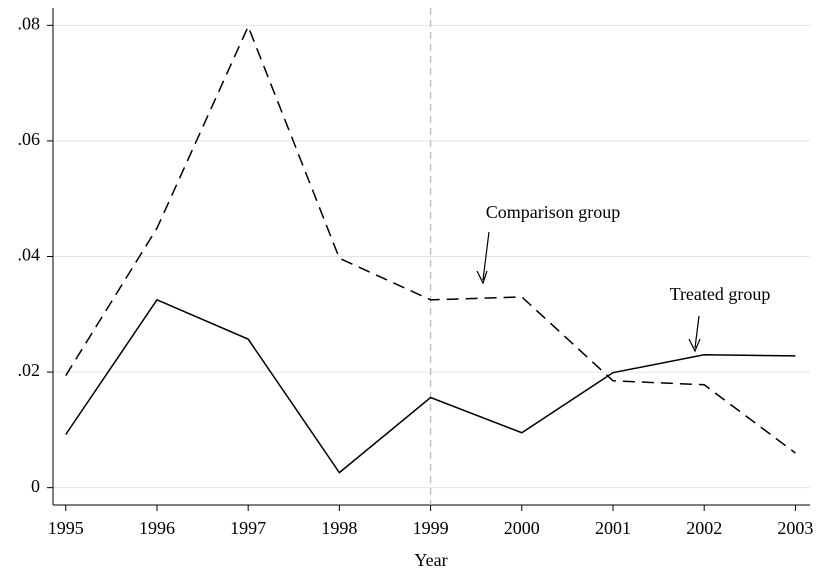  What do you see at coordinates (431, 528) in the screenshot?
I see `x-tick-label: 1999` at bounding box center [431, 528].